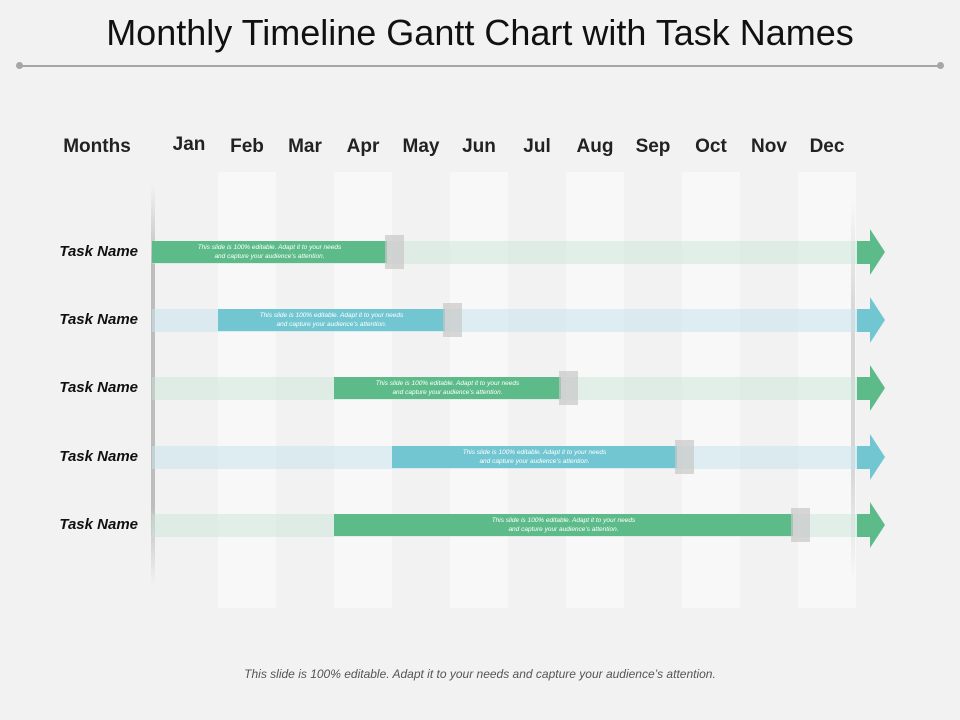  Describe the element at coordinates (595, 146) in the screenshot. I see `month-label-aug: Aug` at that location.